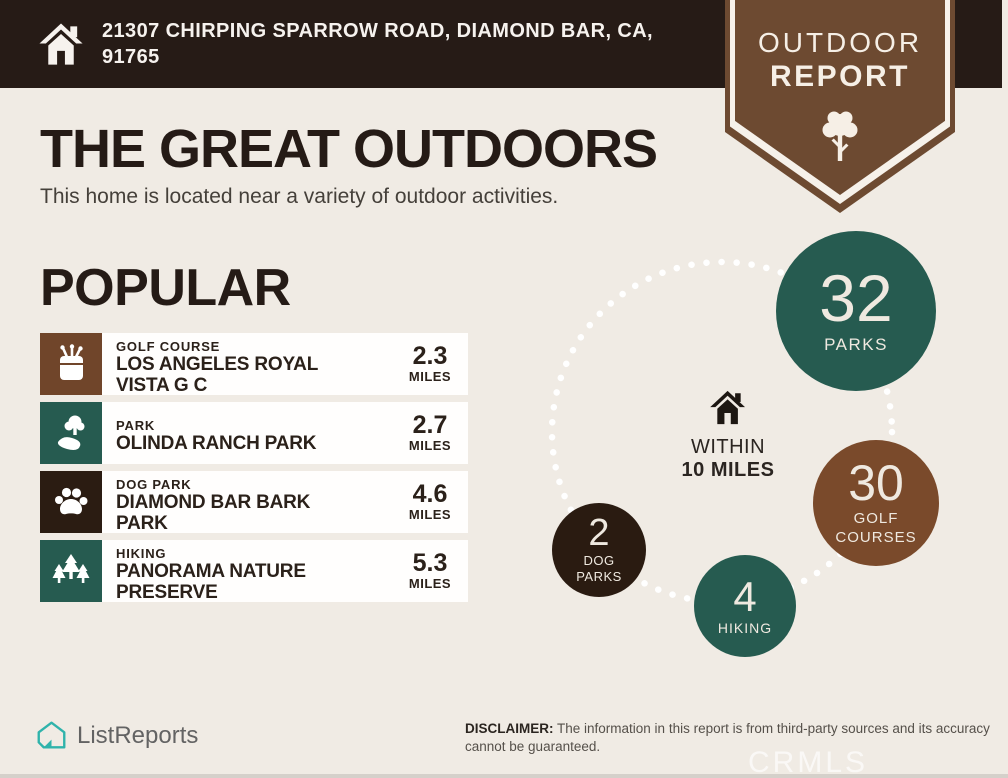 The image size is (1008, 778). I want to click on stat-label: PARKS, so click(856, 344).